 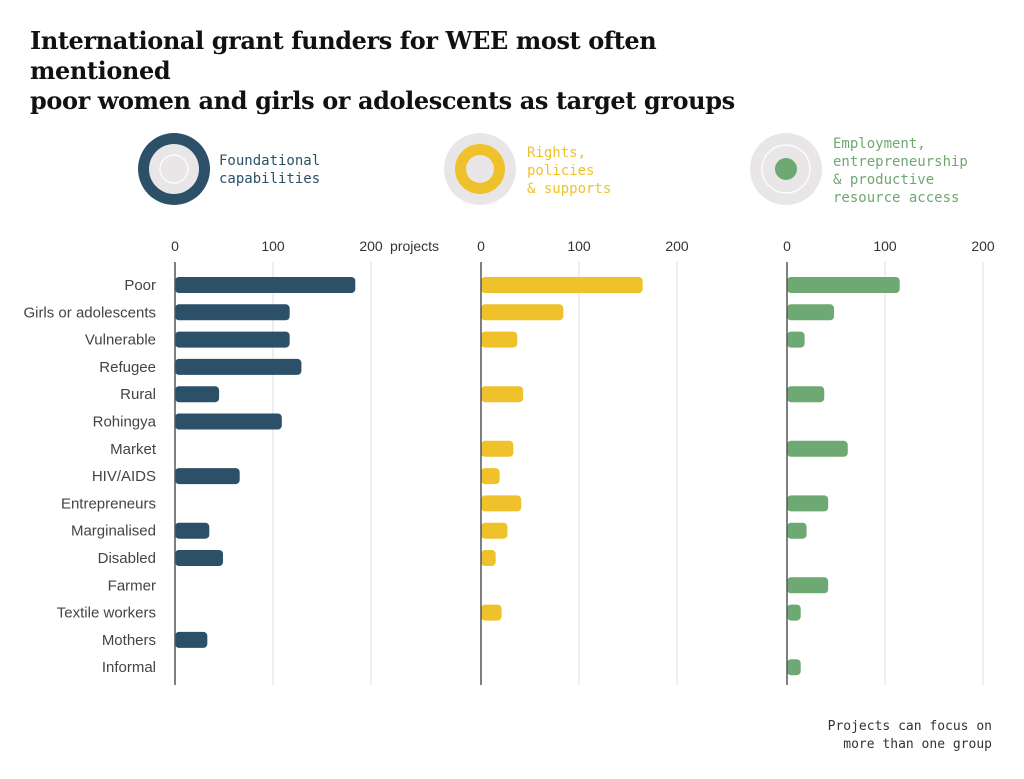 I want to click on category-label-disabled: Disabled, so click(x=127, y=558).